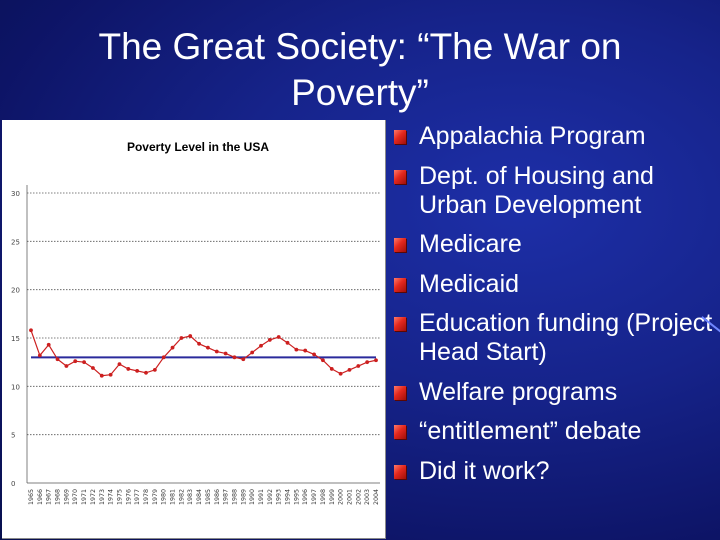 Image resolution: width=720 pixels, height=540 pixels. What do you see at coordinates (484, 470) in the screenshot?
I see `bullet-text: Did it work?` at bounding box center [484, 470].